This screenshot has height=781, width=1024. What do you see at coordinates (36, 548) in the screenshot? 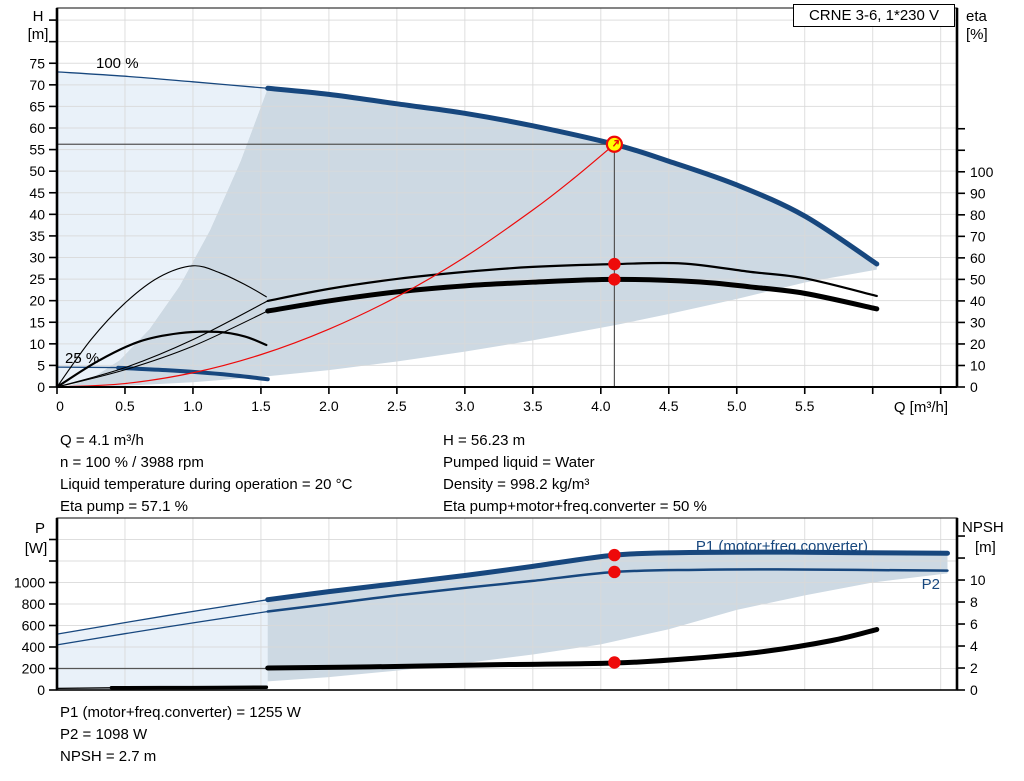
I see `left-axis-unit: [W]` at bounding box center [36, 548].